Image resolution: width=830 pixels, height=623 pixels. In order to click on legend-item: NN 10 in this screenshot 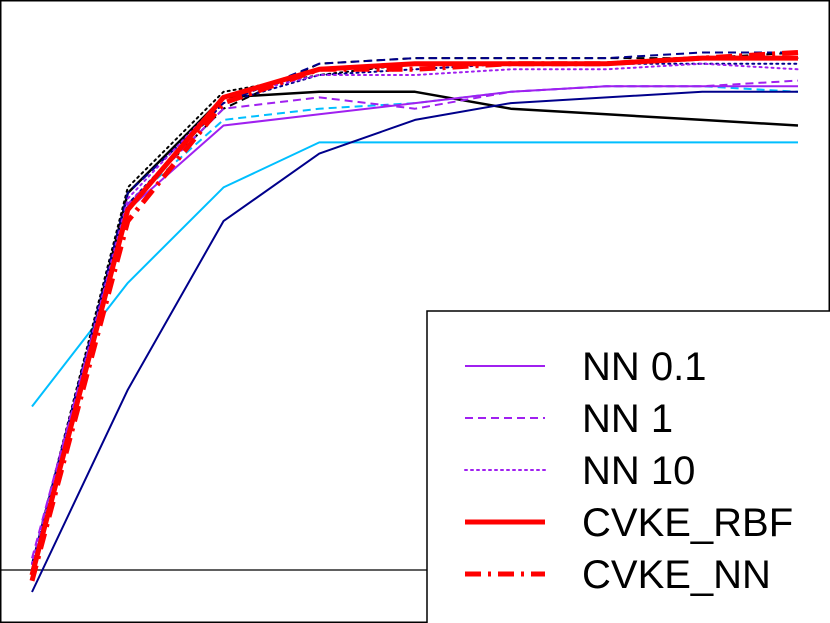, I will do `click(579, 471)`.